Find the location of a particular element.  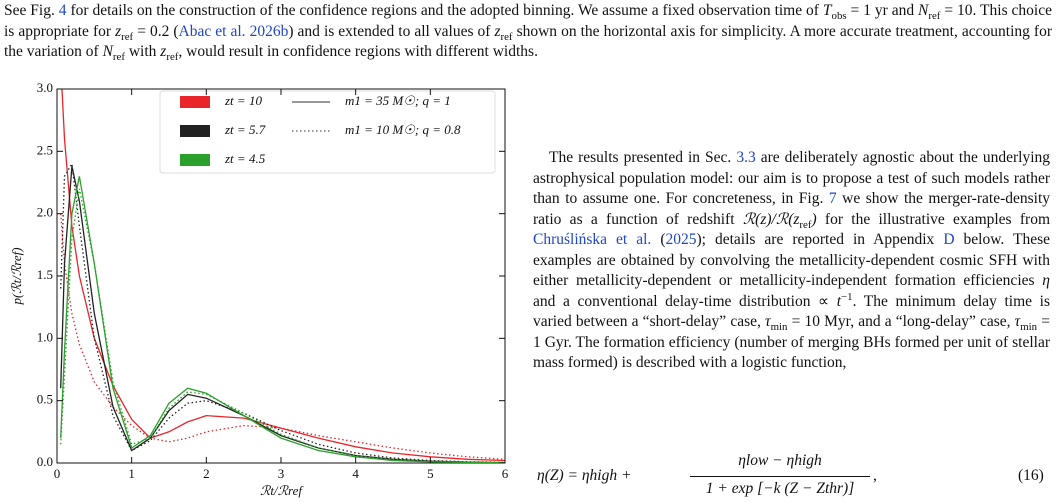

text-run: ) and is extended to all values of is located at coordinates (391, 31).